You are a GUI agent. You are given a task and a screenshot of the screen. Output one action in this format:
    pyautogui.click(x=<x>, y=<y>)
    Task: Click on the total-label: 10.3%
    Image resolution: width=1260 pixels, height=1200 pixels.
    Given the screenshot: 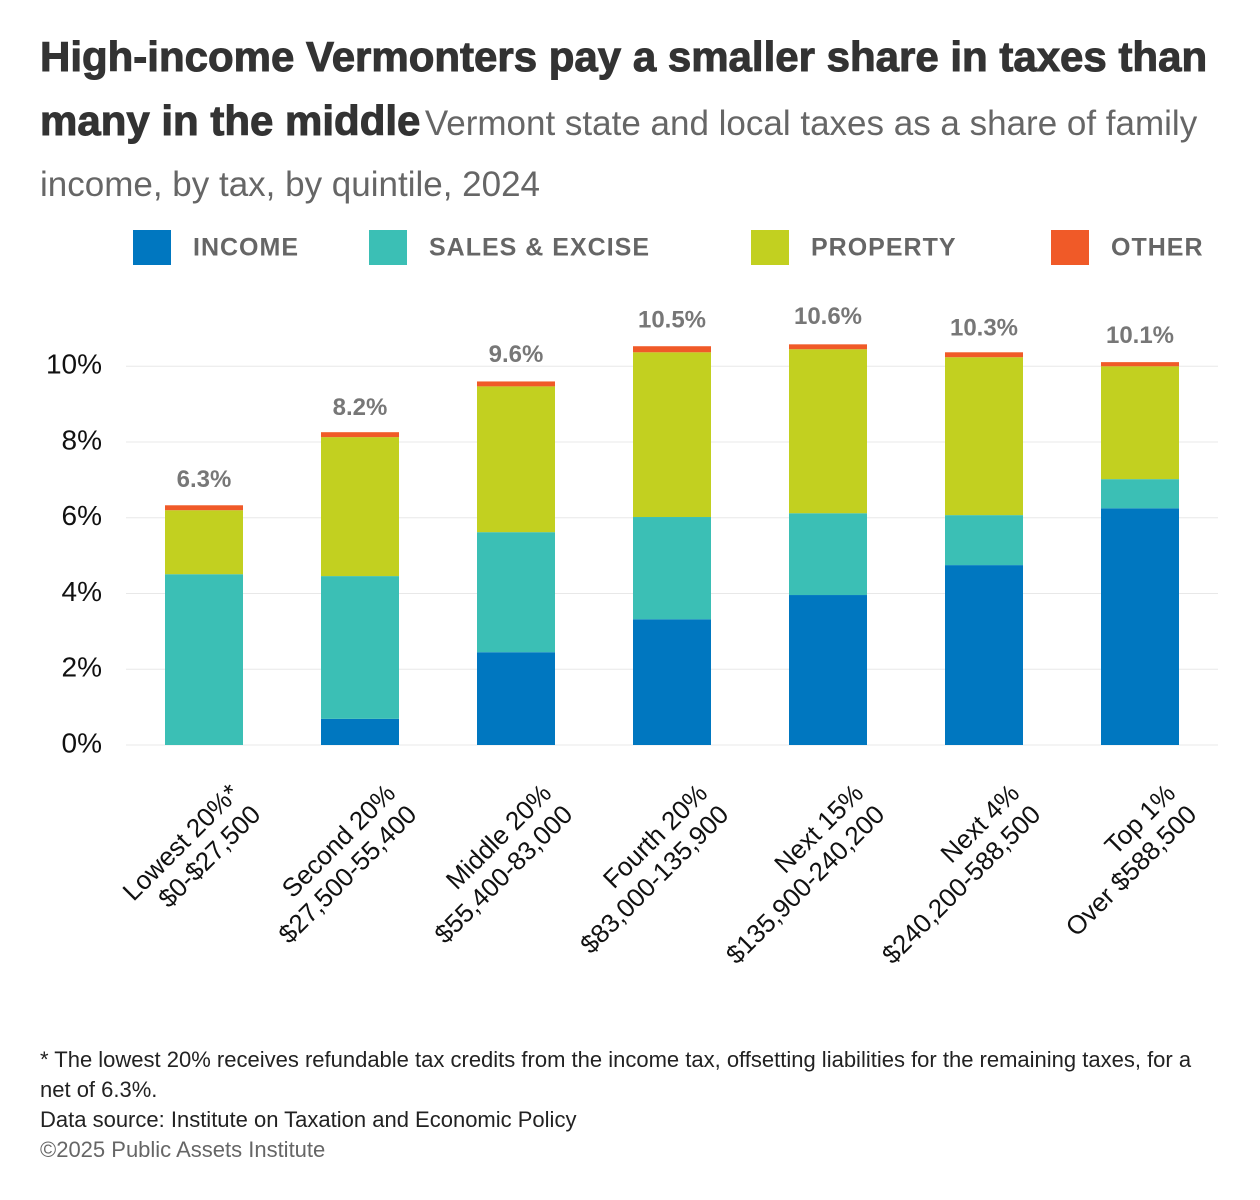 What is the action you would take?
    pyautogui.click(x=984, y=327)
    